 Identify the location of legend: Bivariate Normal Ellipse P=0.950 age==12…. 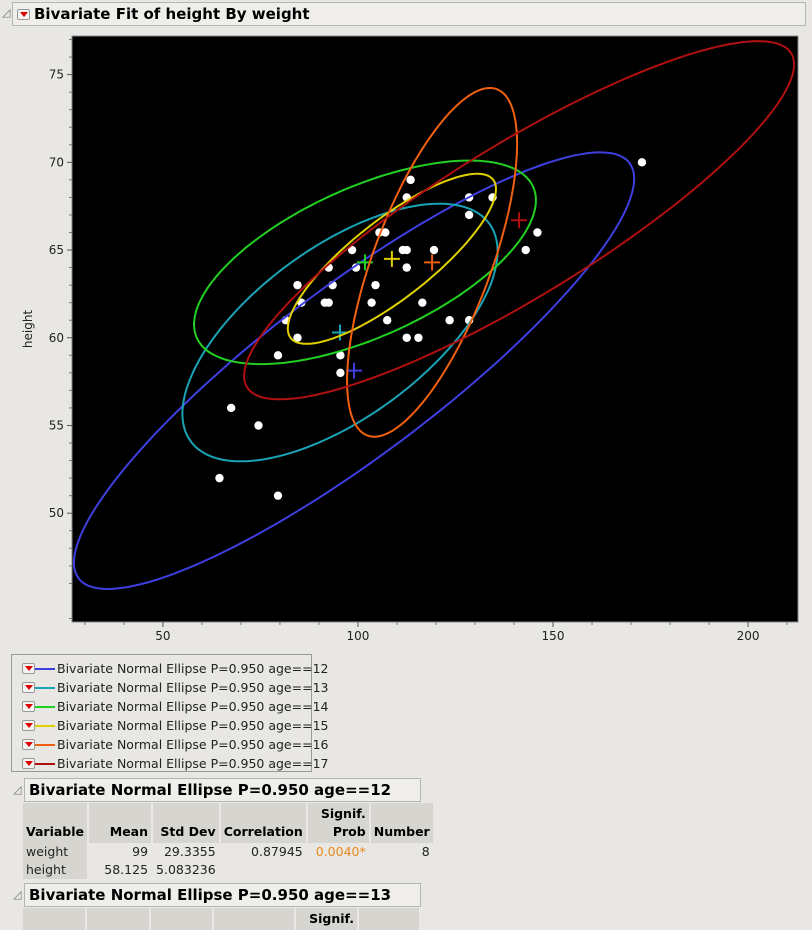
(169, 713).